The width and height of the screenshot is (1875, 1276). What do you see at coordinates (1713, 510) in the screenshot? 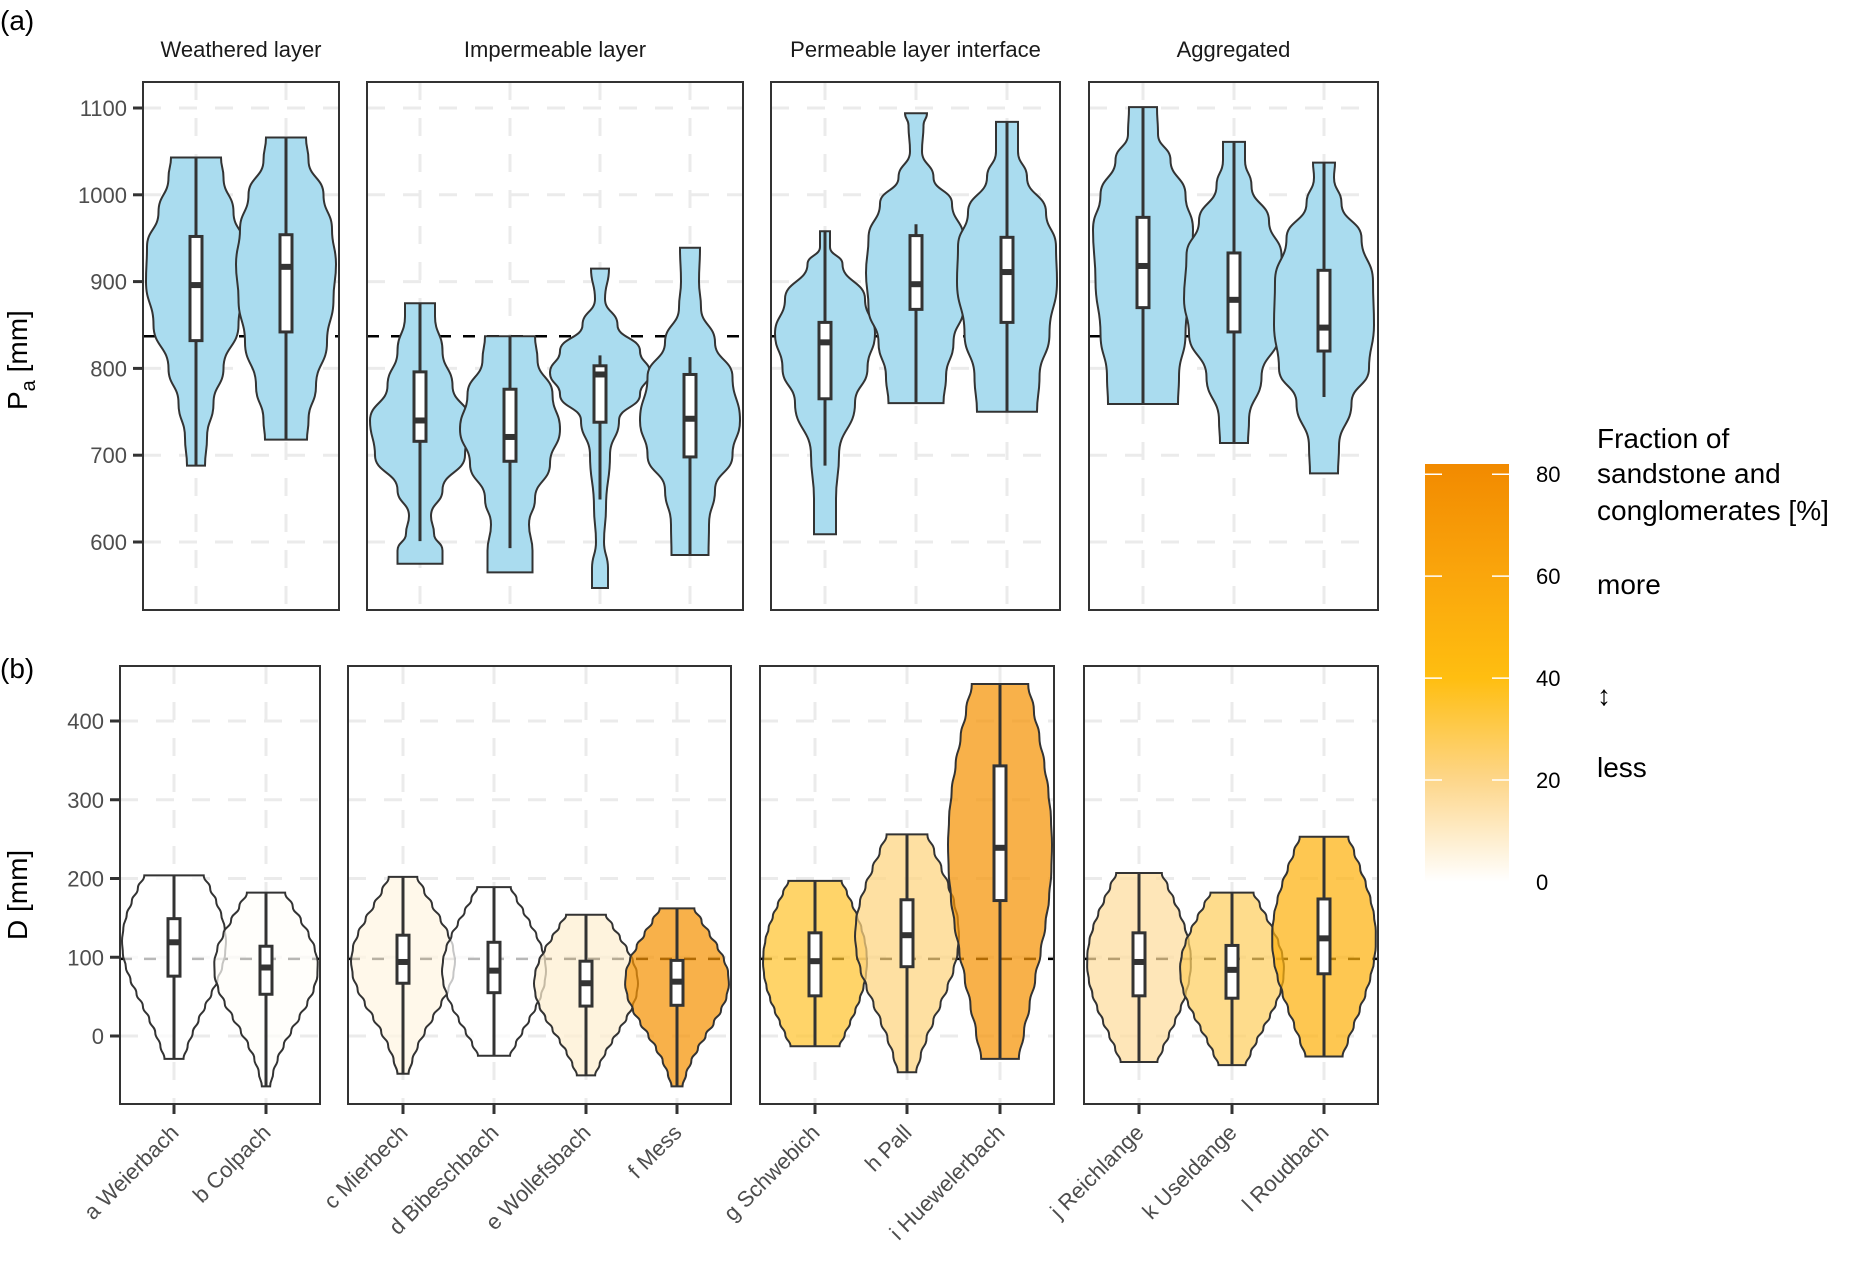
I see `legend-title-line-3: conglomerates [%]` at bounding box center [1713, 510].